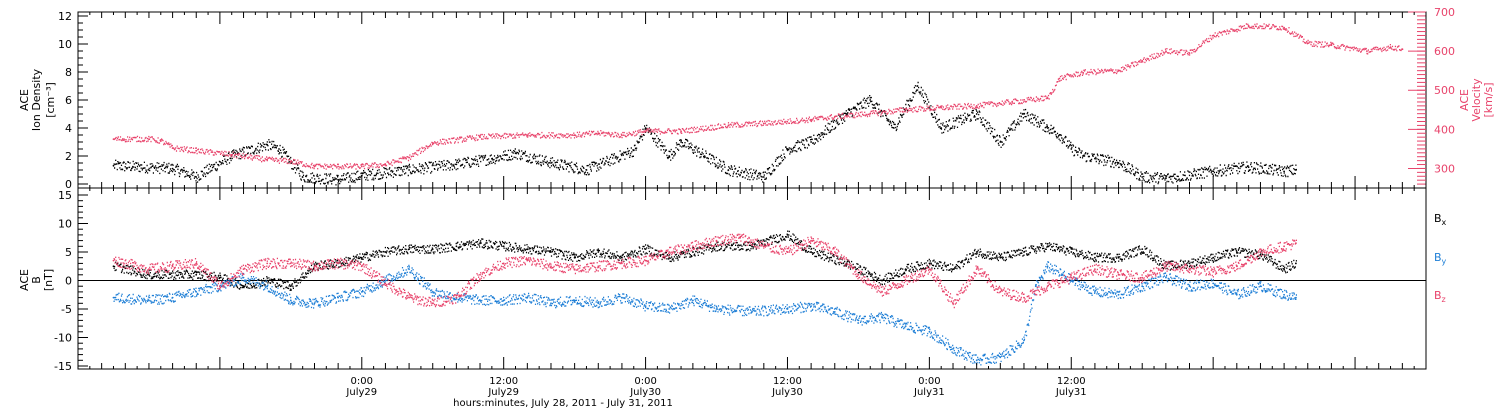  I want to click on density-tick-label: 12, so click(65, 16).